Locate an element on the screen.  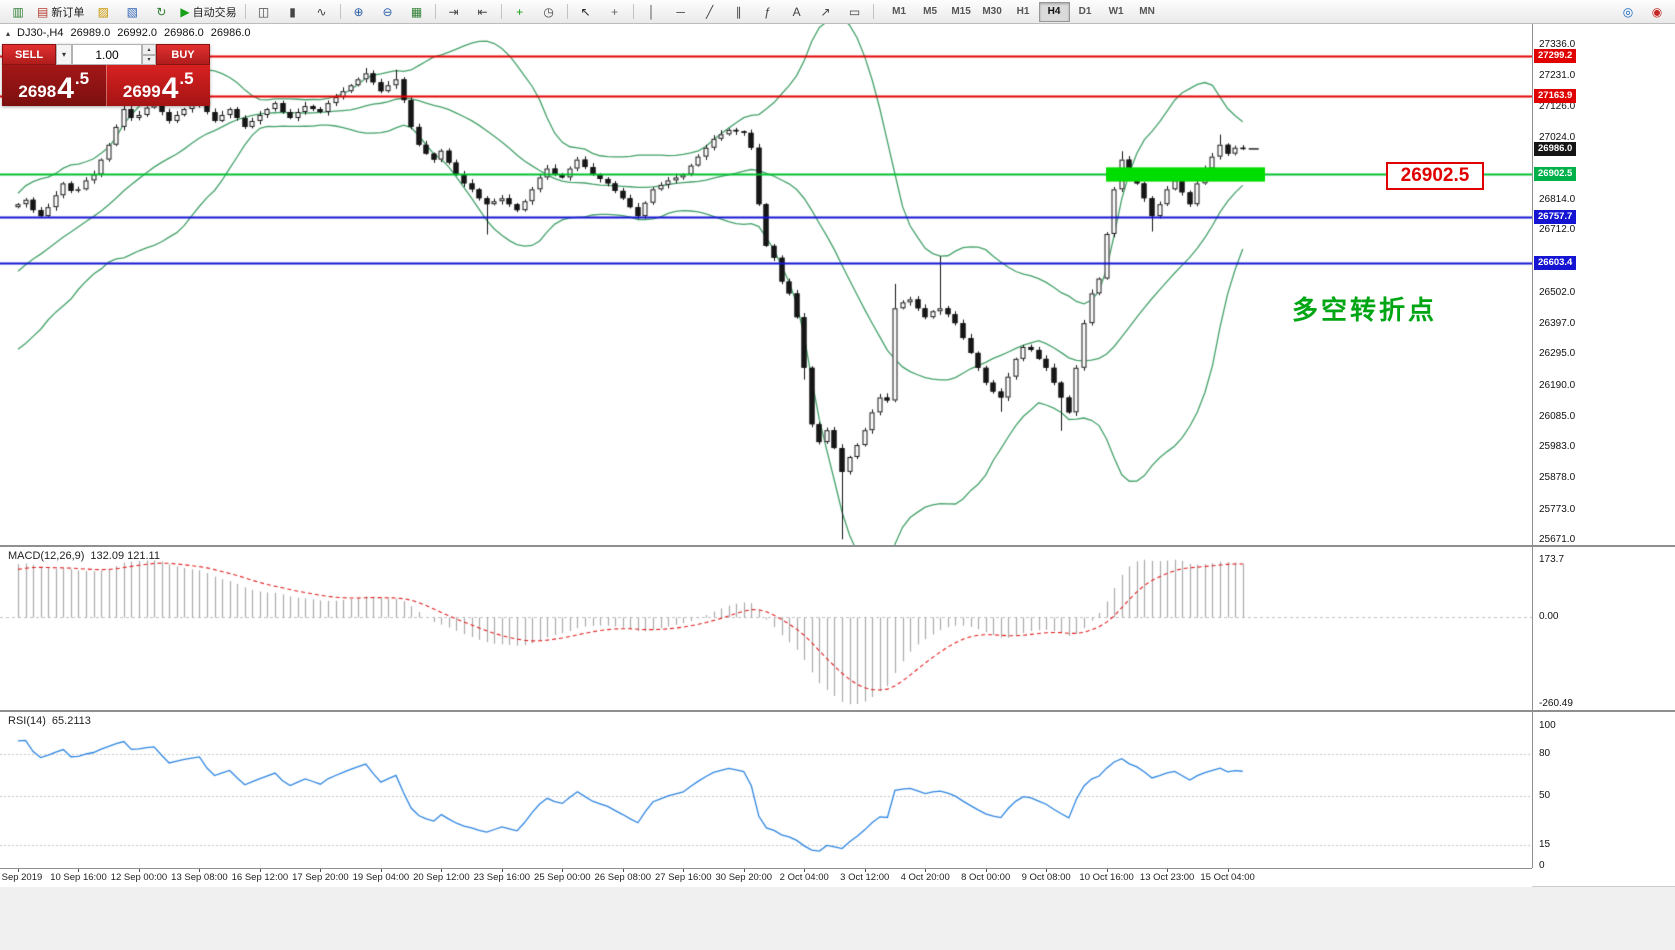
app-icon: ▥ is located at coordinates (18, 11).